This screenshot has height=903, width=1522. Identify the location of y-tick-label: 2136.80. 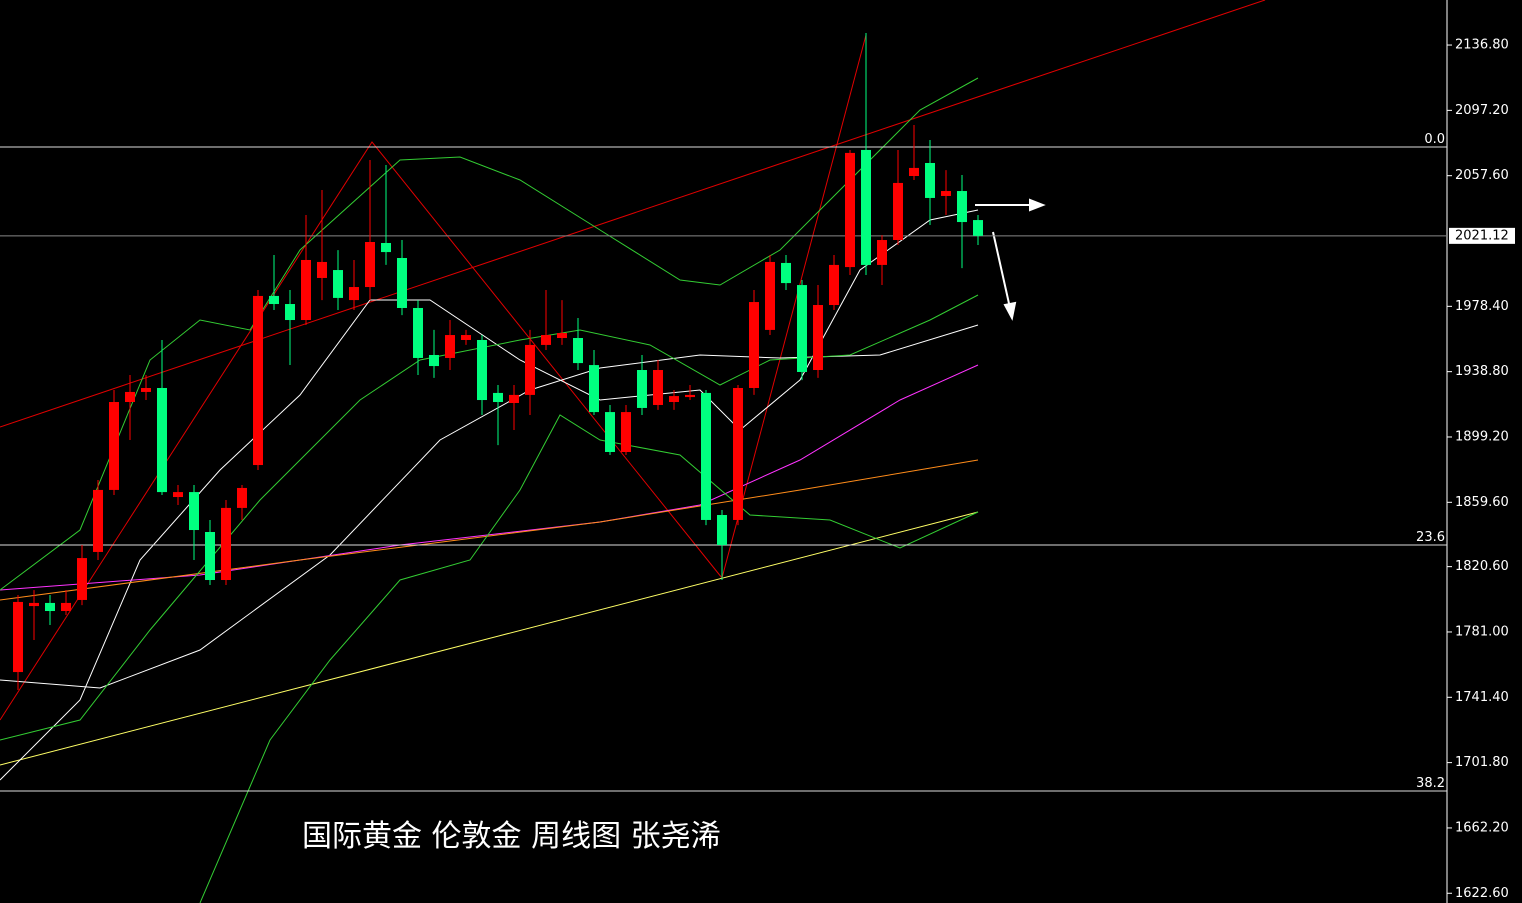
(1482, 45).